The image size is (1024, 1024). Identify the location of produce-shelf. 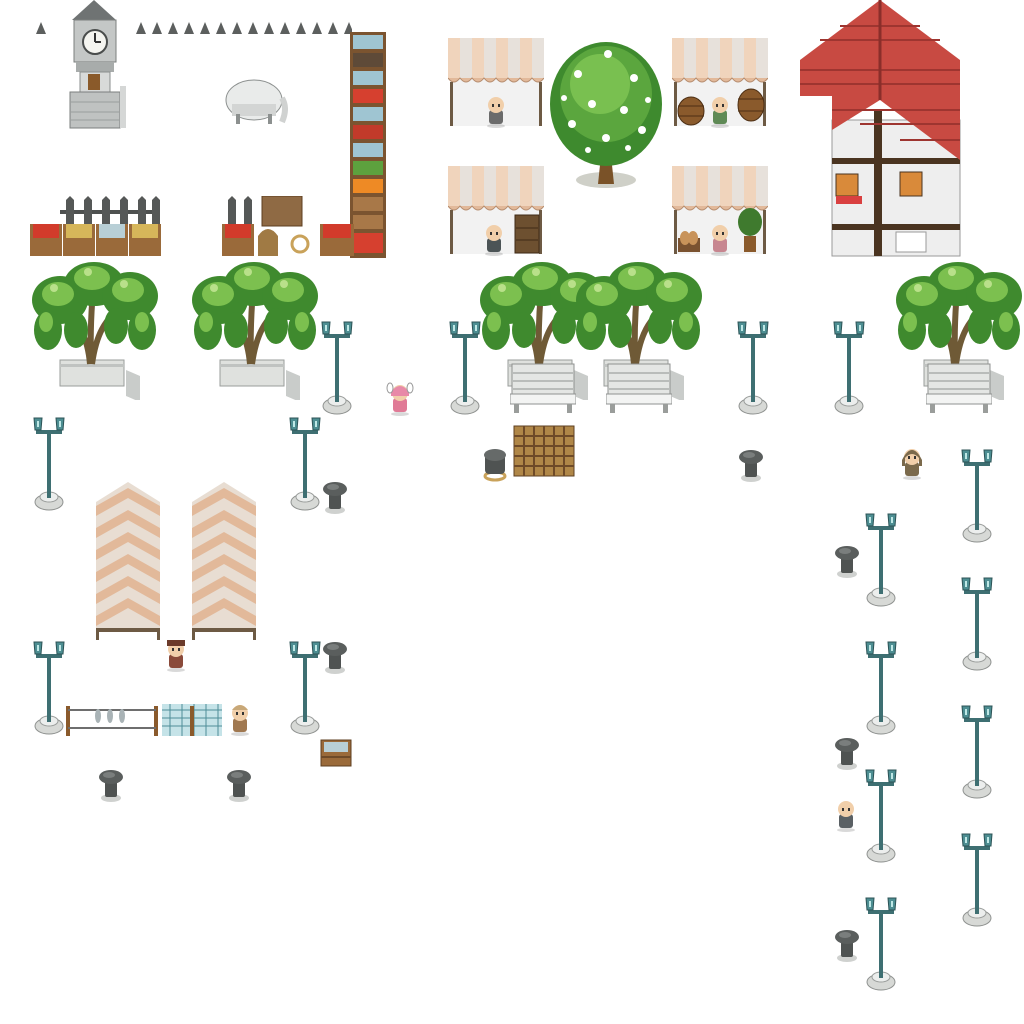
(368, 145).